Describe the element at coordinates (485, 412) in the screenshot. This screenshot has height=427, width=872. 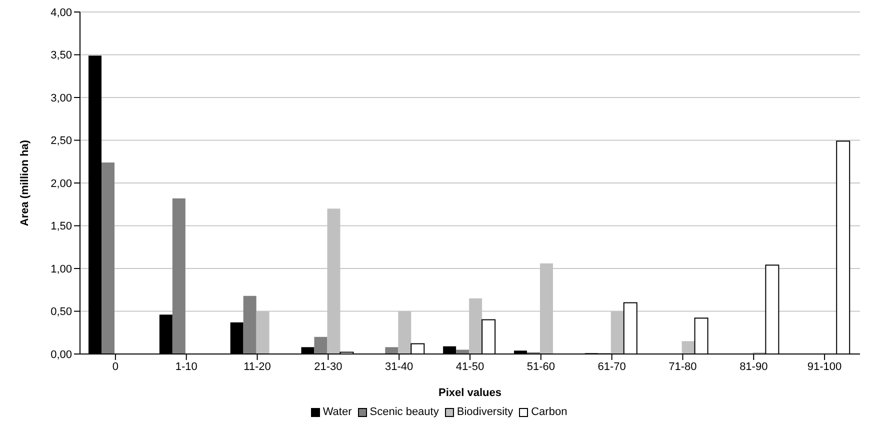
I see `legend-label: Biodiversity` at that location.